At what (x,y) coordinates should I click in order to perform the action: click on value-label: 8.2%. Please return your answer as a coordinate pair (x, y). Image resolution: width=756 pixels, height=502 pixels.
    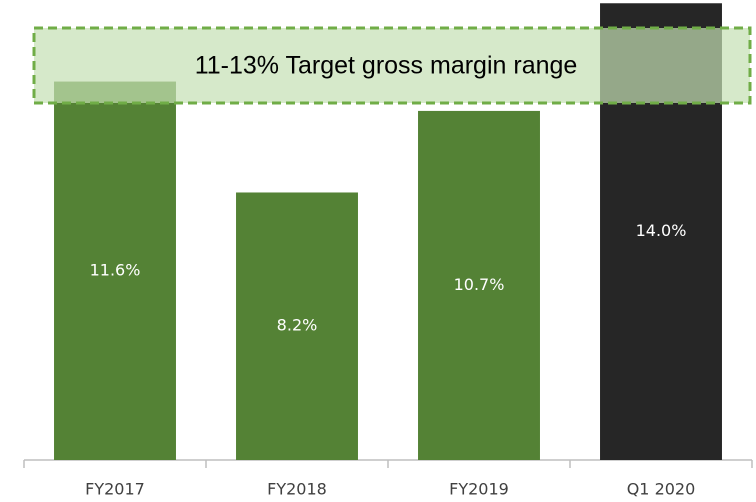
    Looking at the image, I should click on (297, 325).